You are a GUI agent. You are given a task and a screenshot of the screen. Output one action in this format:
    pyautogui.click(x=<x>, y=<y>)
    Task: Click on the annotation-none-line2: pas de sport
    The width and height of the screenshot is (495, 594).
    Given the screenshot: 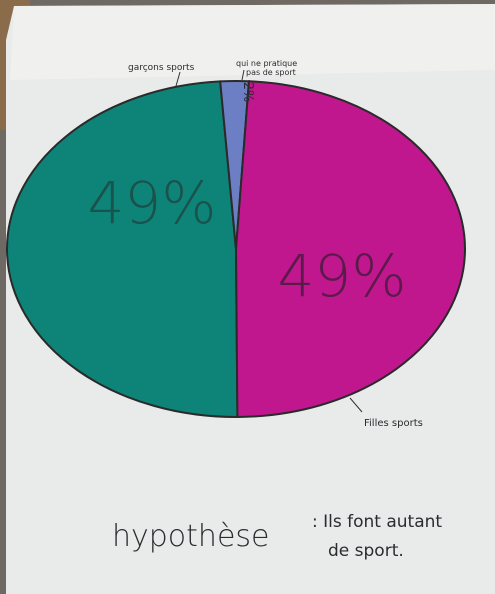 What is the action you would take?
    pyautogui.click(x=271, y=72)
    